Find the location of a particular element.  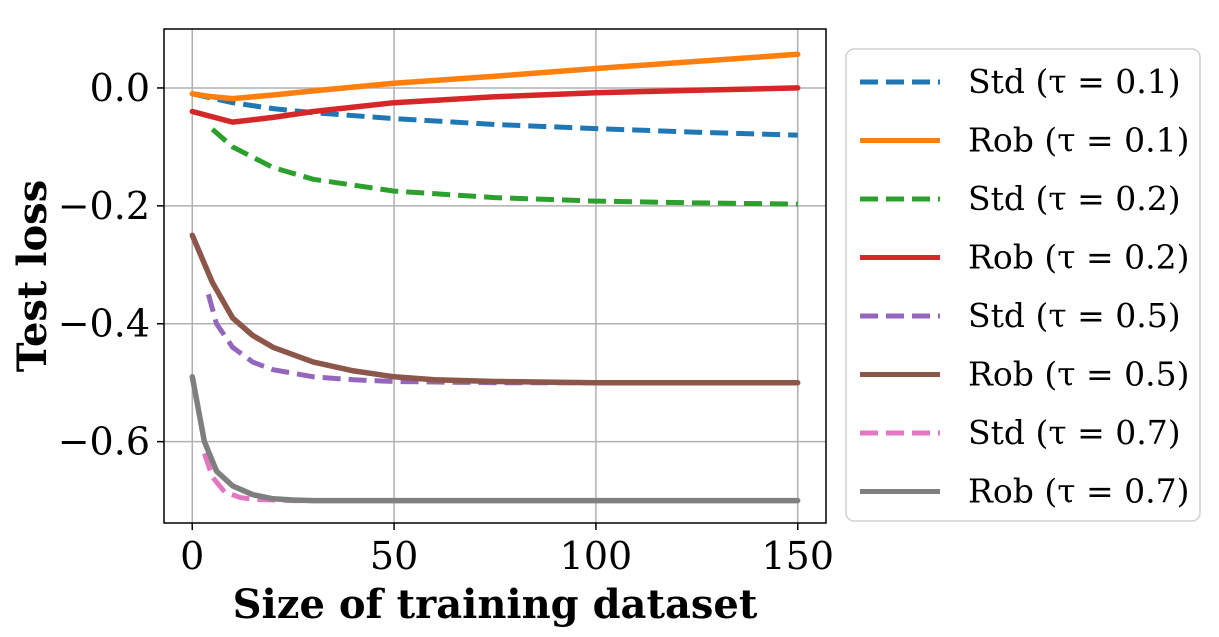

legend-label: Rob (τ = 0.7) is located at coordinates (1078, 491).